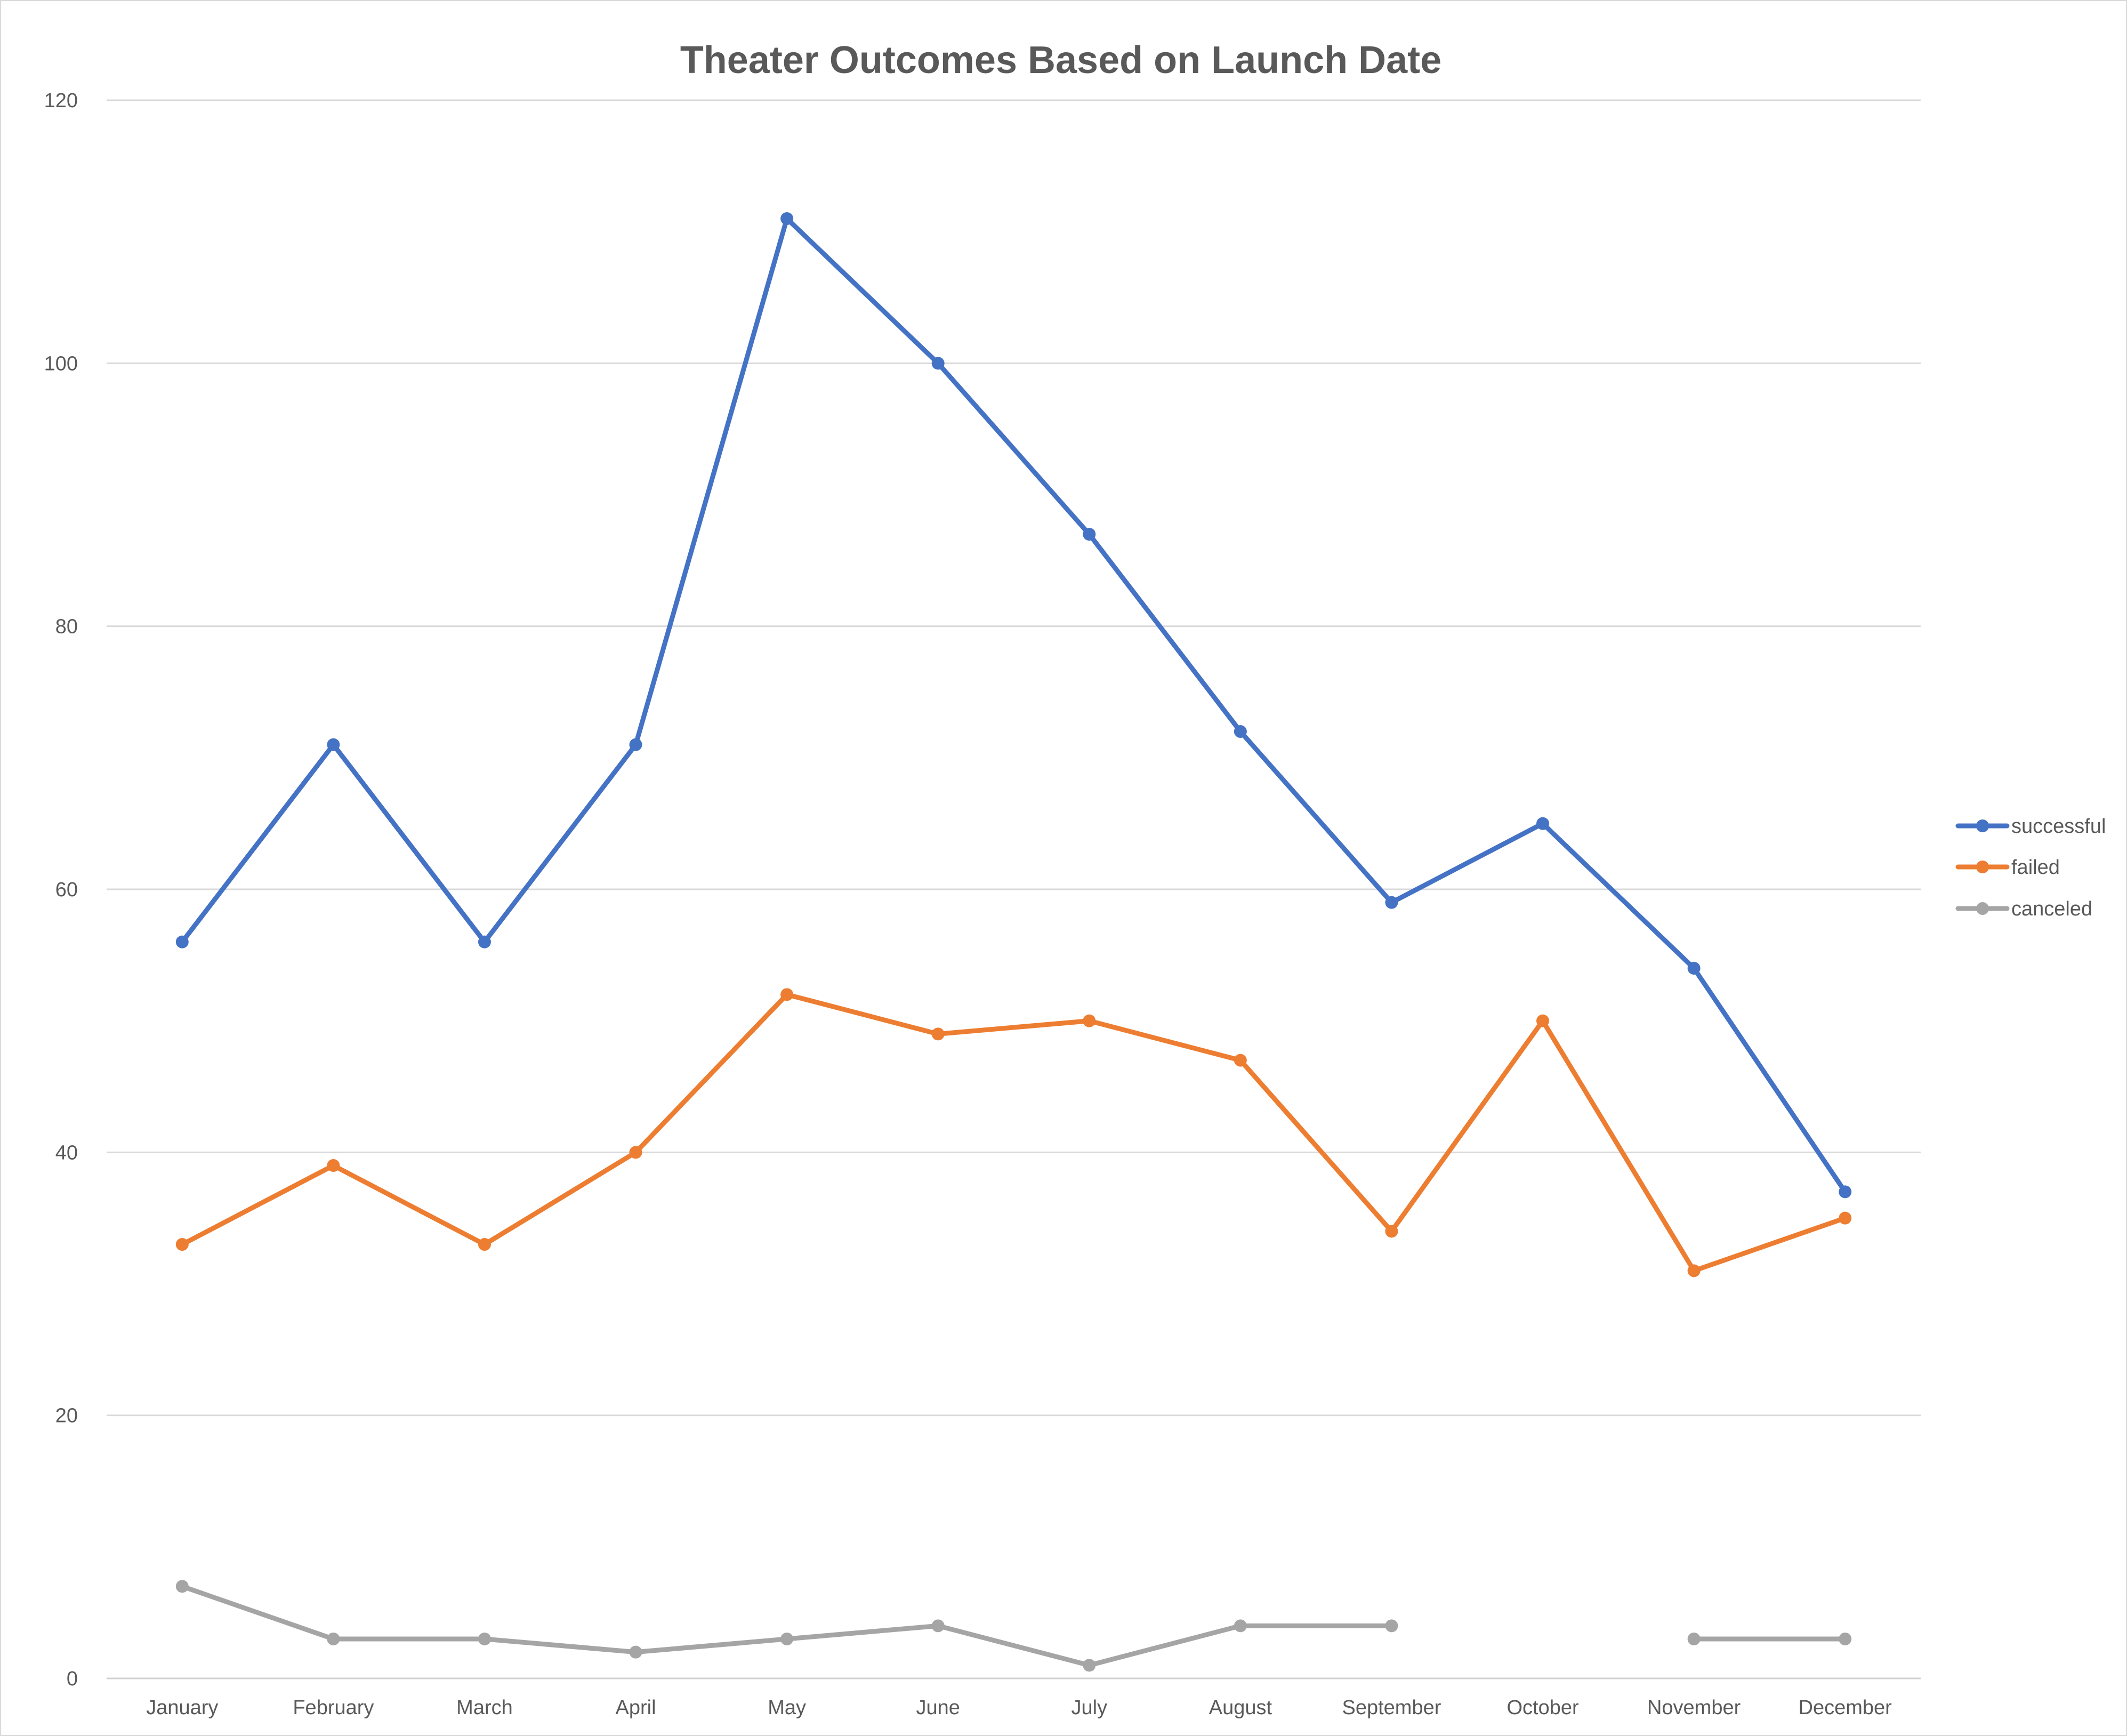 This screenshot has width=2127, height=1736. What do you see at coordinates (787, 1708) in the screenshot?
I see `x-tick-label: May` at bounding box center [787, 1708].